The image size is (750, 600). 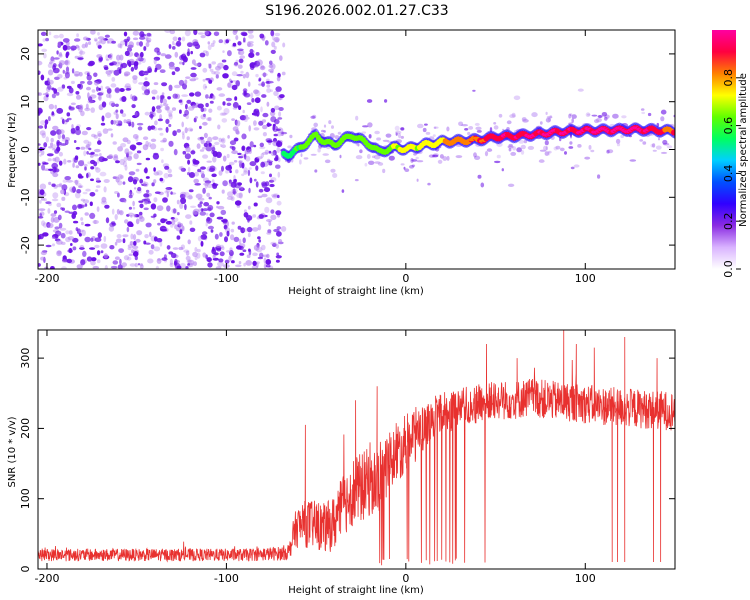 I want to click on y-tick-label: 10, so click(x=25, y=102).